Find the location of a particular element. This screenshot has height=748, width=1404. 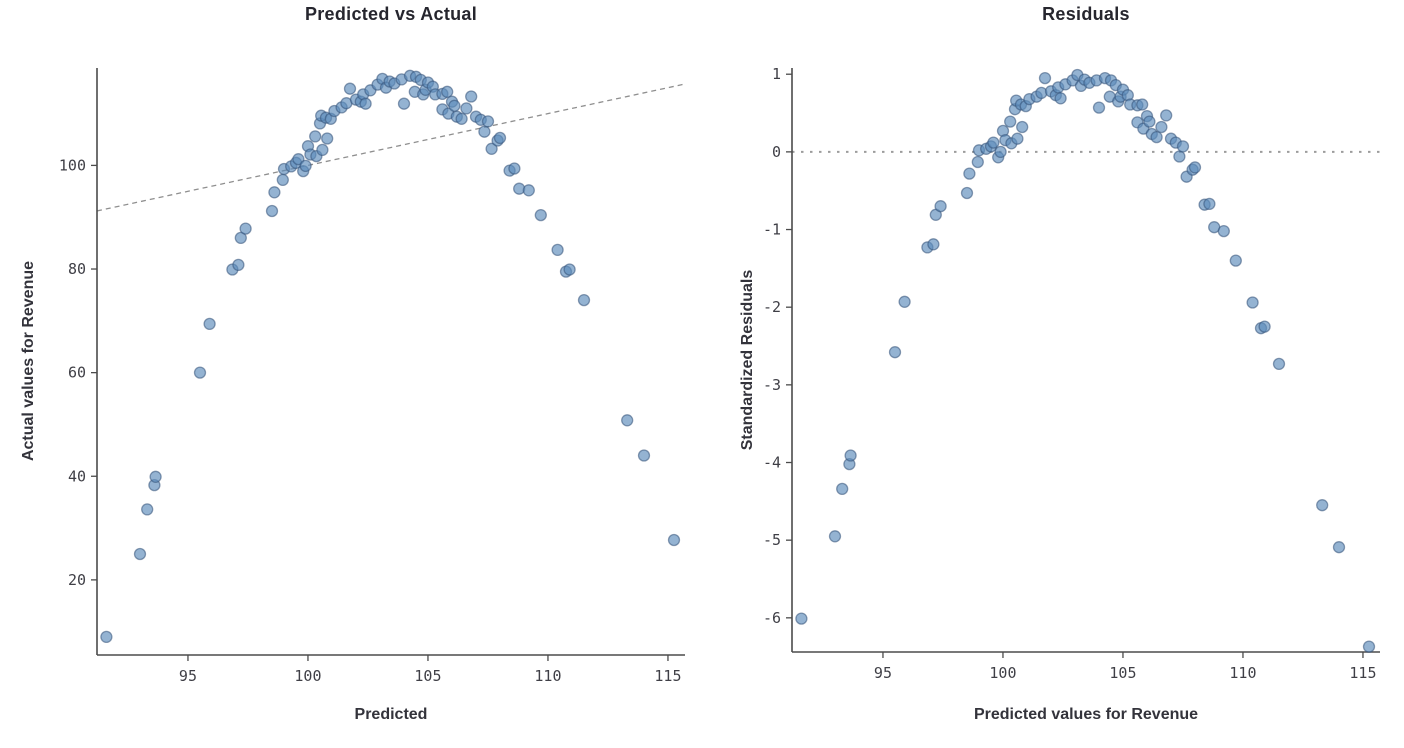

identity-reference-line is located at coordinates (391, 147).